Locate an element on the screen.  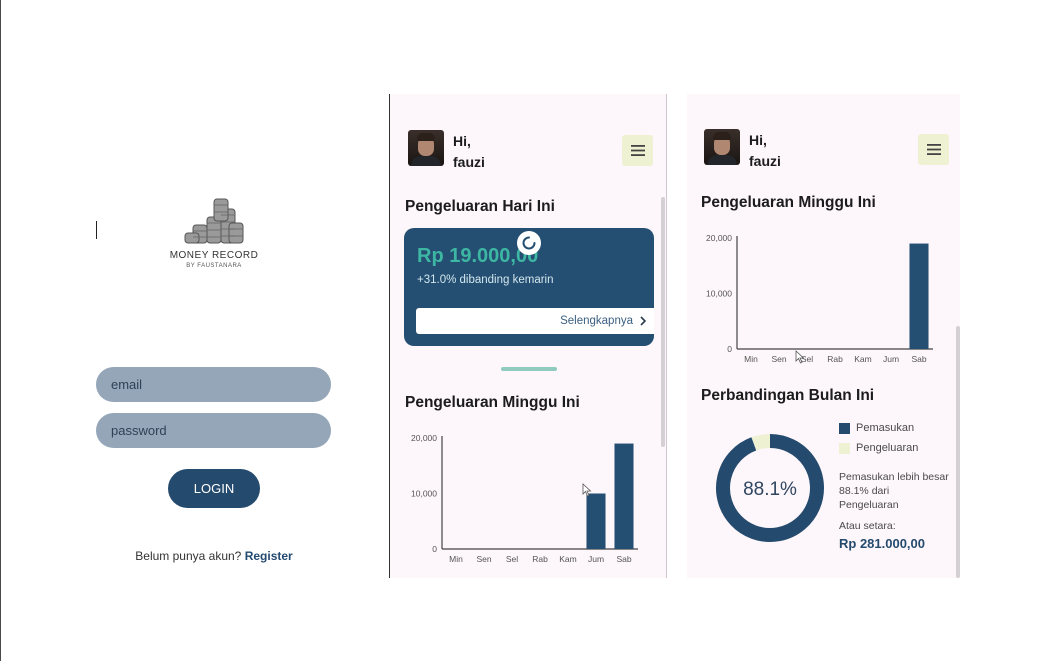
comparison-title: Perbandingan Bulan Ini is located at coordinates (788, 395).